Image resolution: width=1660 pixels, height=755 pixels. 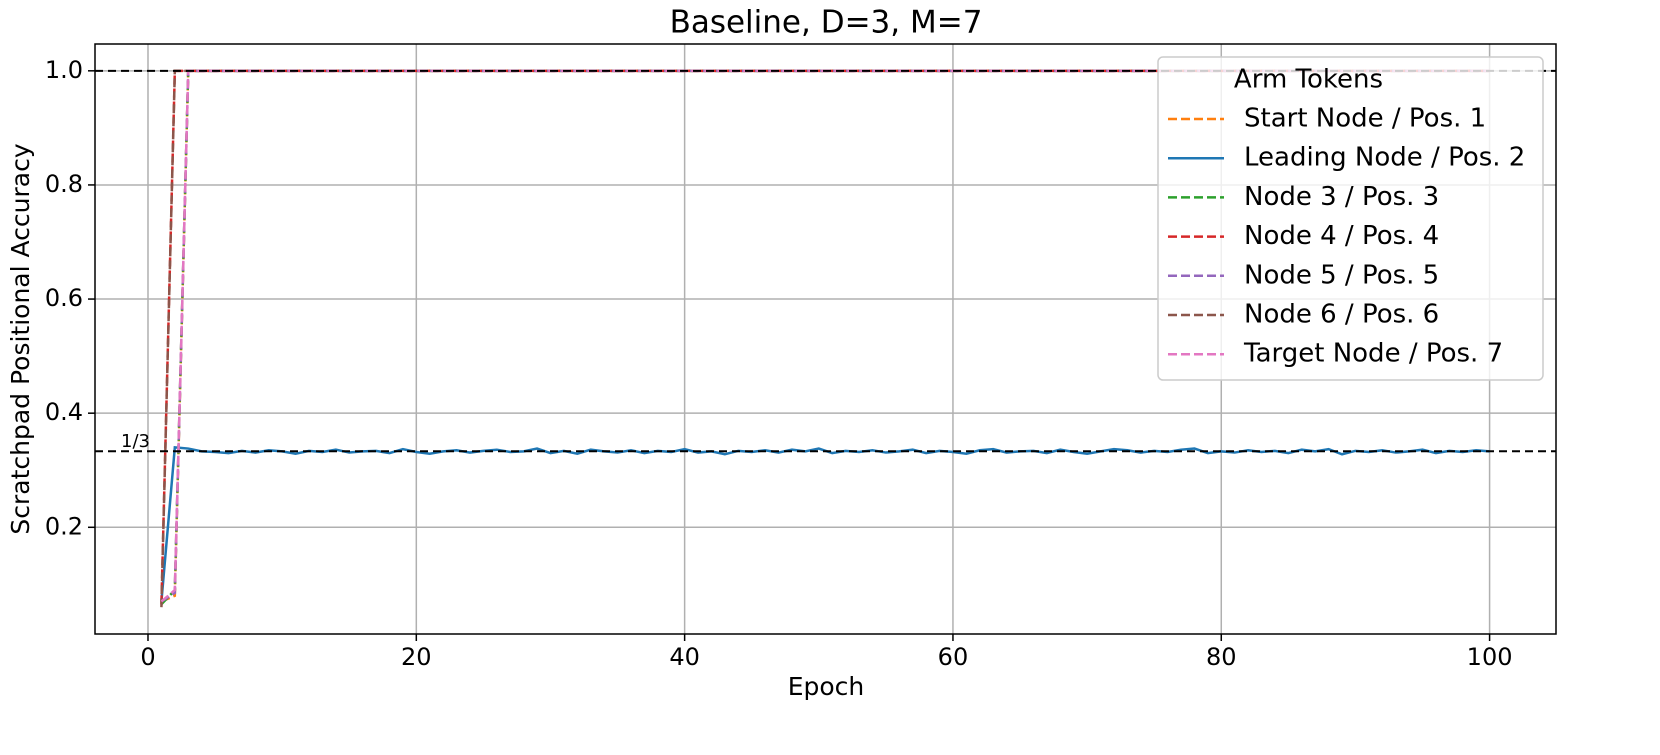 What do you see at coordinates (1373, 354) in the screenshot?
I see `legend-label: Target Node / Pos. 7` at bounding box center [1373, 354].